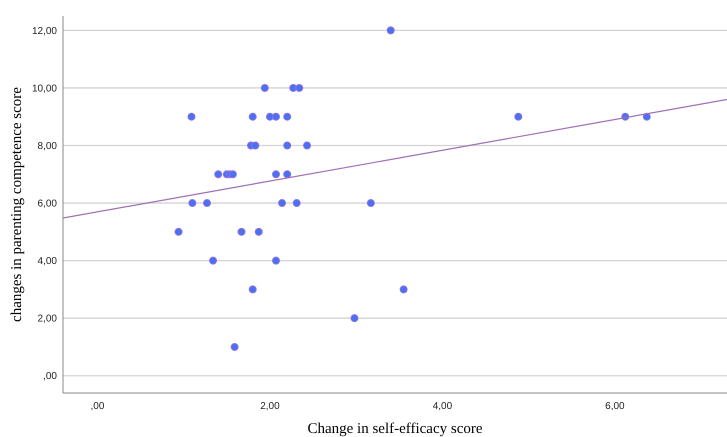 The width and height of the screenshot is (727, 437). I want to click on x-tick-label: ,00, so click(97, 406).